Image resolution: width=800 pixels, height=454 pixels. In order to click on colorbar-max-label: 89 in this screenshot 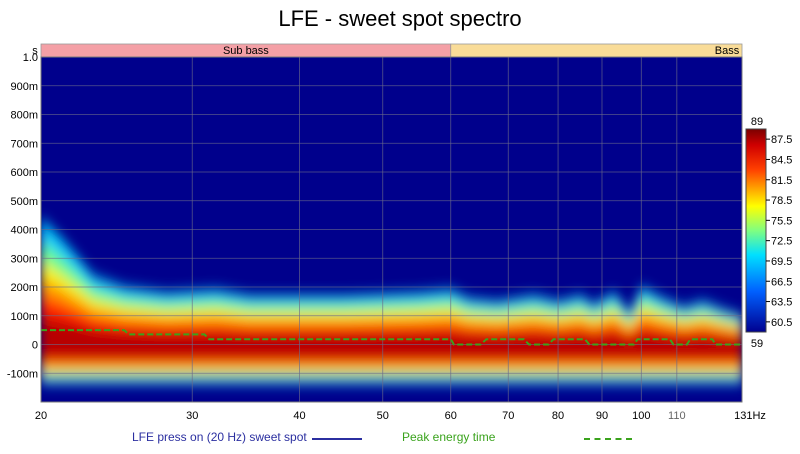, I will do `click(757, 122)`.